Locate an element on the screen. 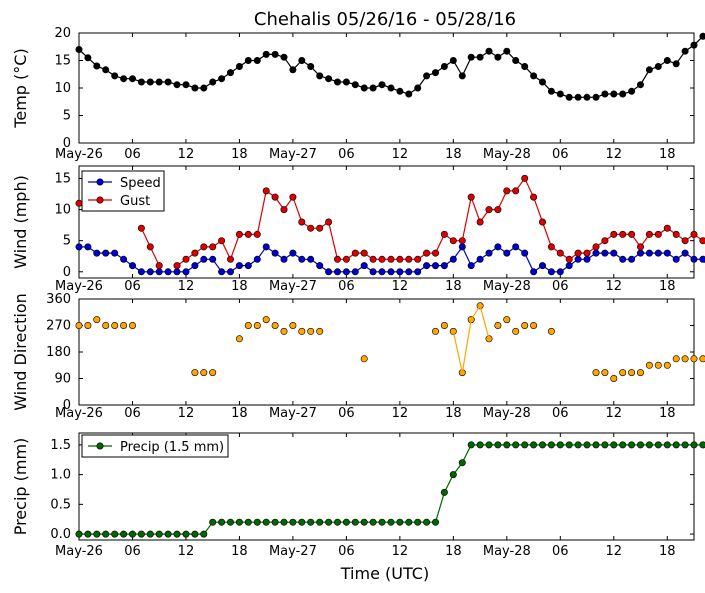 The image size is (705, 593). legend-label: Precip (1.5 mm) is located at coordinates (172, 447).